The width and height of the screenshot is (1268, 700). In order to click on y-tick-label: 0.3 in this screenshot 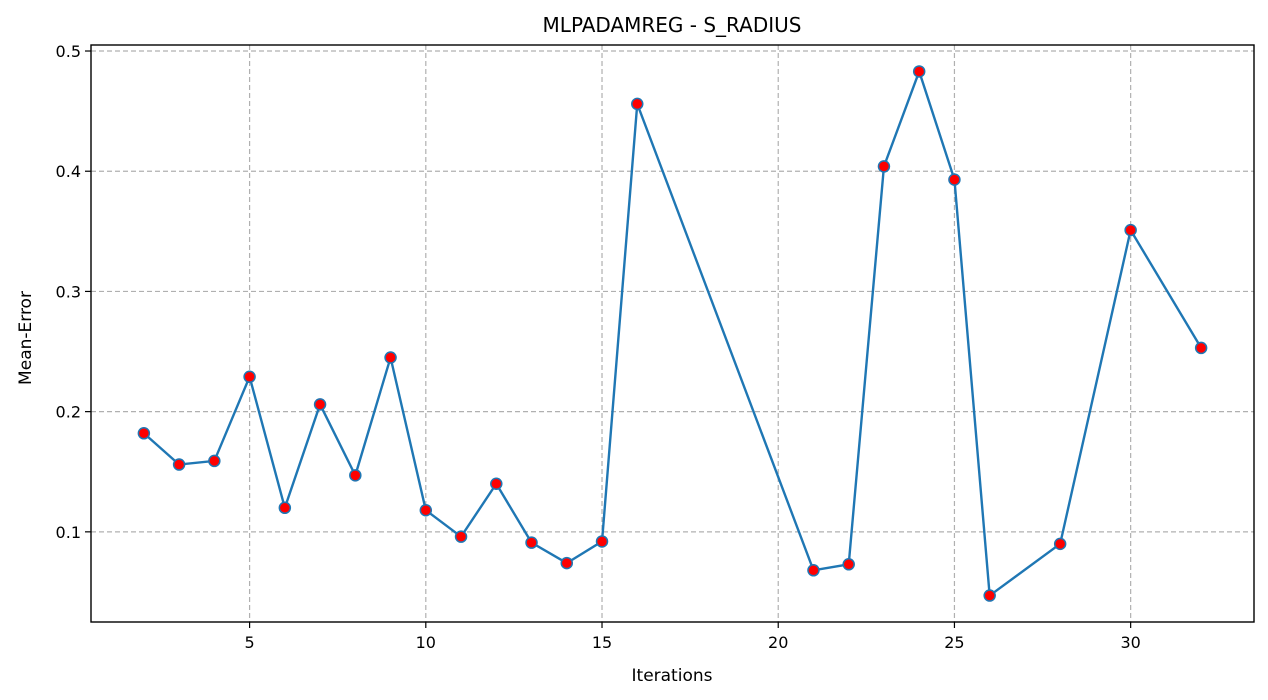, I will do `click(68, 291)`.